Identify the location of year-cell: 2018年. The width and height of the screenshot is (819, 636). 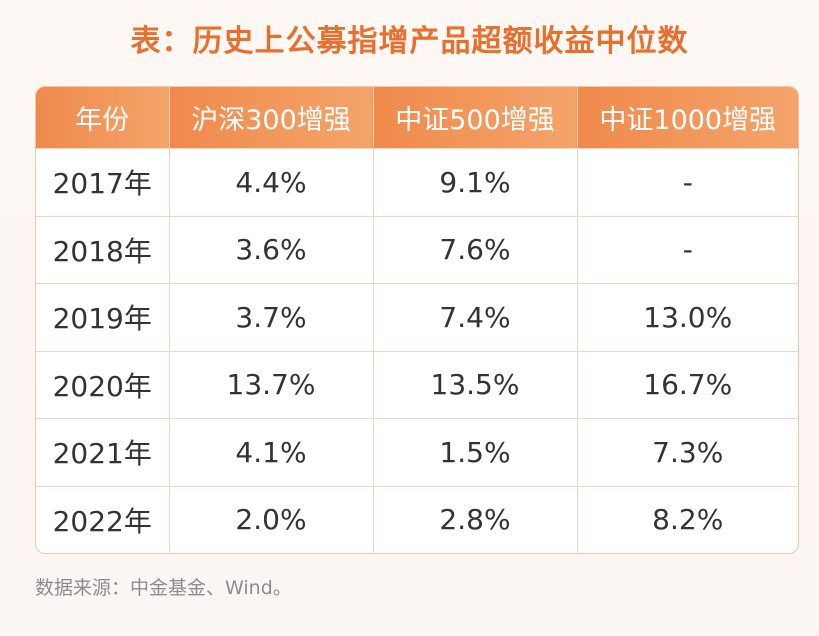
(103, 249).